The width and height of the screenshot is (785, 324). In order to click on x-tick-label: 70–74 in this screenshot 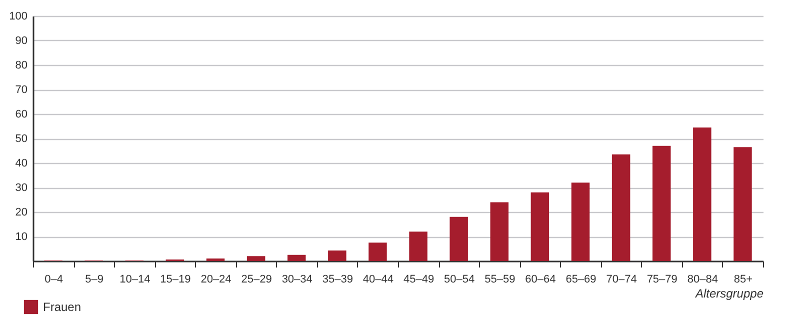, I will do `click(621, 280)`.